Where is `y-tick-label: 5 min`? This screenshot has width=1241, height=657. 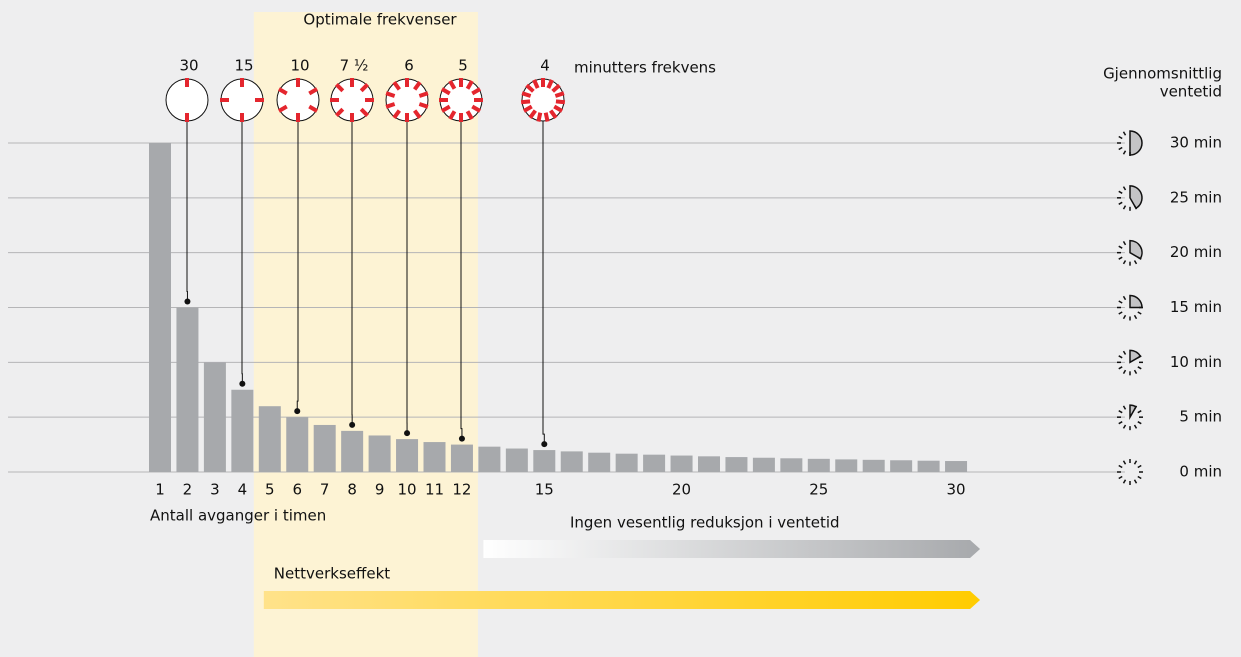
y-tick-label: 5 min is located at coordinates (1200, 417).